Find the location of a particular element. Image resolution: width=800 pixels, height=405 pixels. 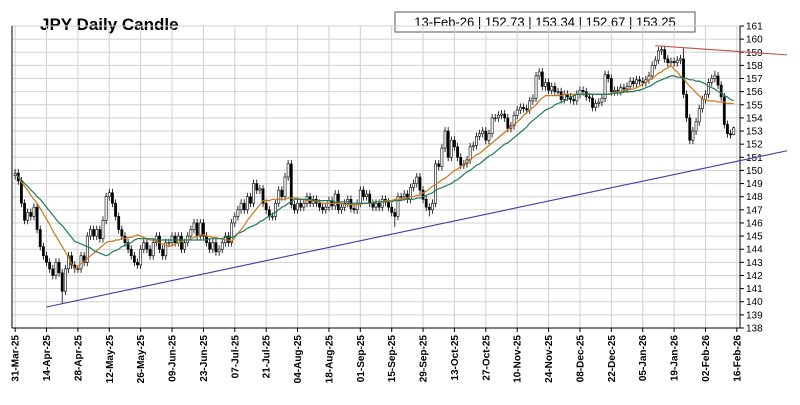

y-tick-label: 146 is located at coordinates (754, 223).